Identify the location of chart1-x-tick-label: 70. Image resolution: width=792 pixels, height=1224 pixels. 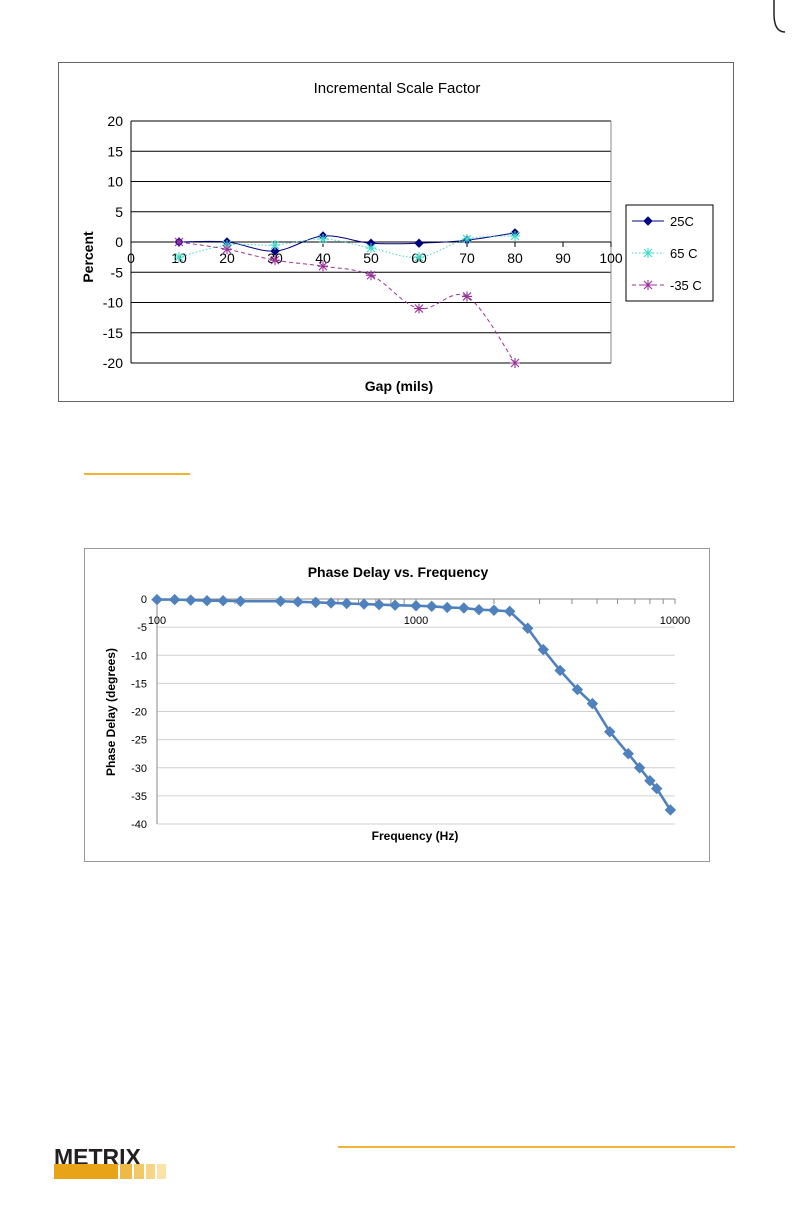
(467, 258).